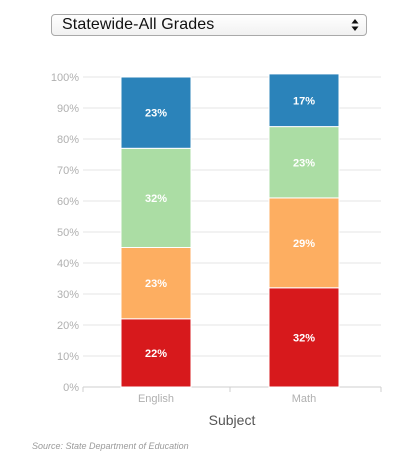  Describe the element at coordinates (68, 295) in the screenshot. I see `y-tick-label: 30%` at that location.